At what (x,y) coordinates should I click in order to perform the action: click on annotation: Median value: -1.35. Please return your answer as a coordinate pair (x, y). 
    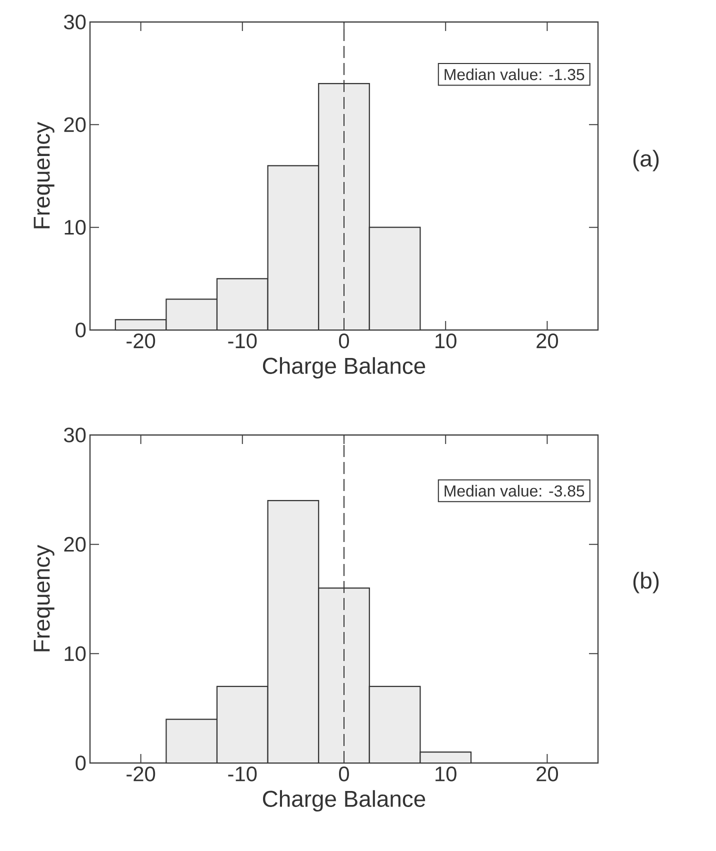
    Looking at the image, I should click on (514, 74).